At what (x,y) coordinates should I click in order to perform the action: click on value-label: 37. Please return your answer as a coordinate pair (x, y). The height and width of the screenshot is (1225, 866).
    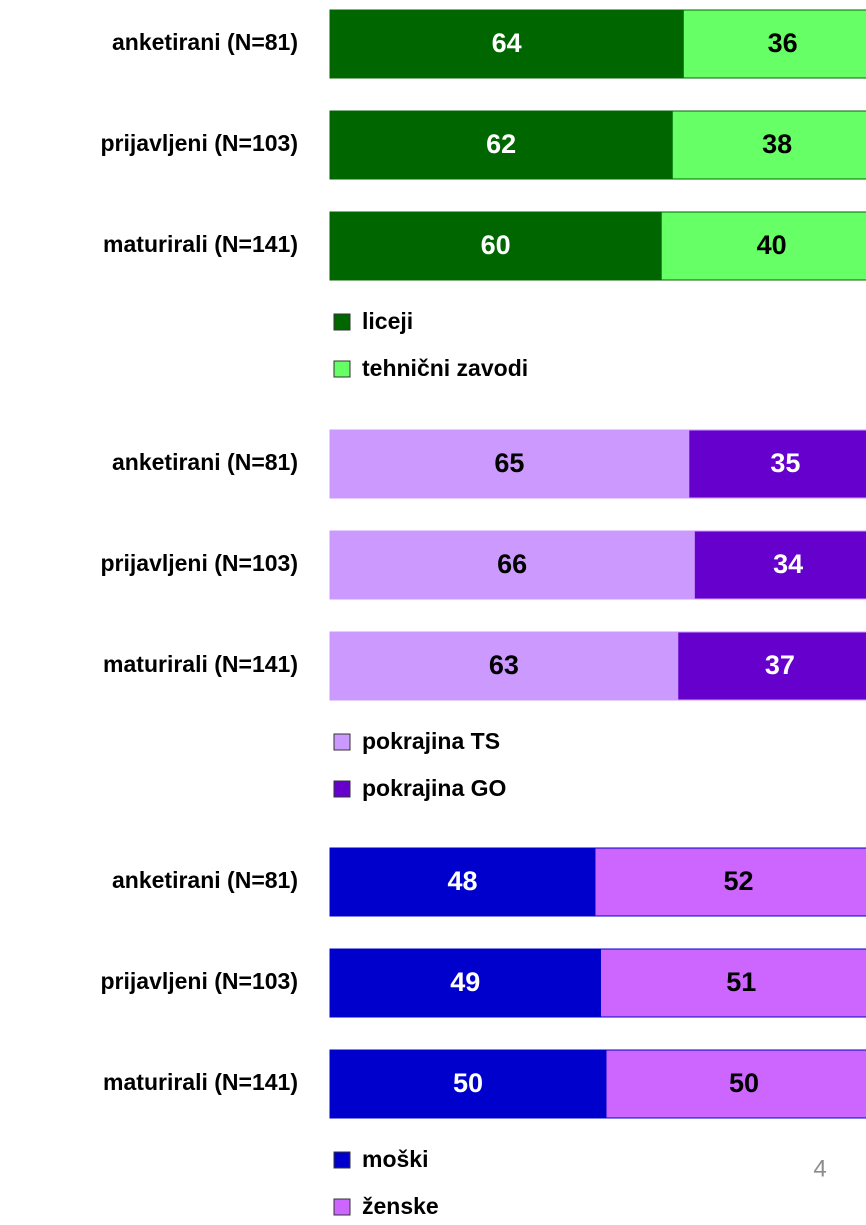
    Looking at the image, I should click on (780, 665).